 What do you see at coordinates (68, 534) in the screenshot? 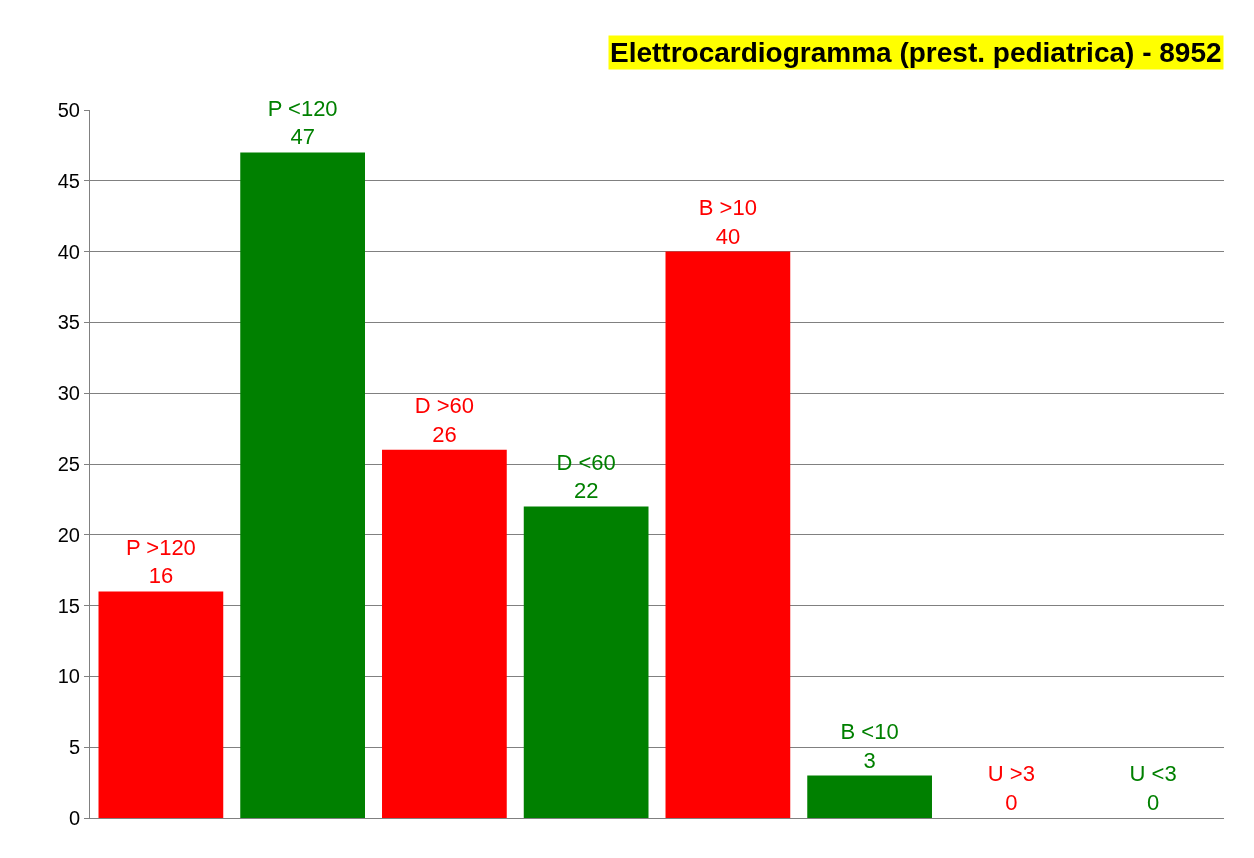
I see `y-tick-label: 20` at bounding box center [68, 534].